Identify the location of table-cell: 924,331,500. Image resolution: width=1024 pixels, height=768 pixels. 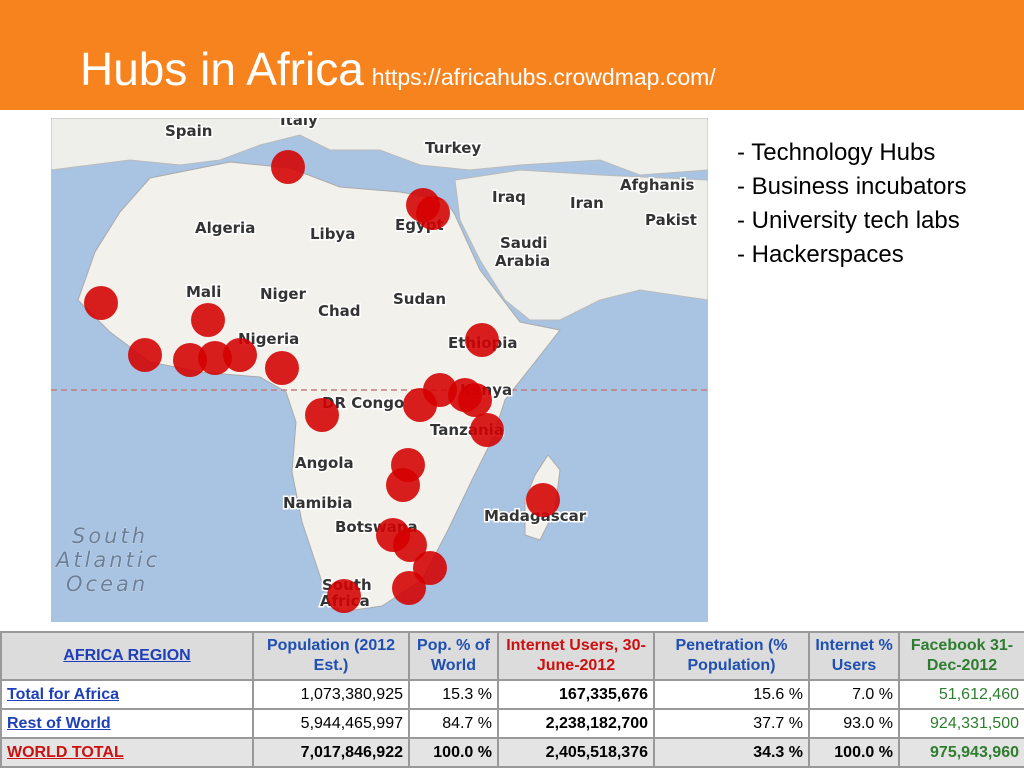
(961, 723).